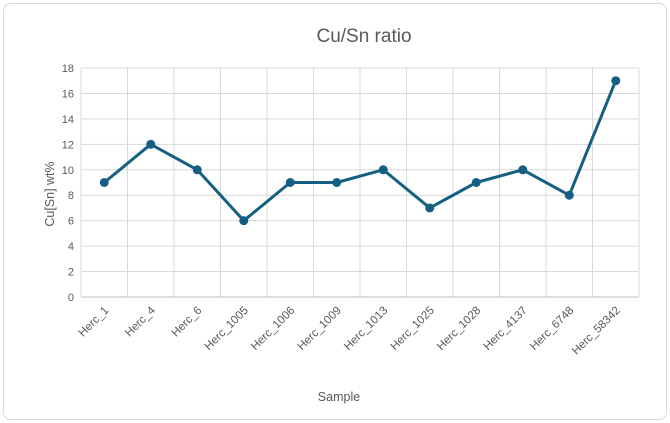 The image size is (670, 423). I want to click on x-tick-label: Herc_1009, so click(320, 329).